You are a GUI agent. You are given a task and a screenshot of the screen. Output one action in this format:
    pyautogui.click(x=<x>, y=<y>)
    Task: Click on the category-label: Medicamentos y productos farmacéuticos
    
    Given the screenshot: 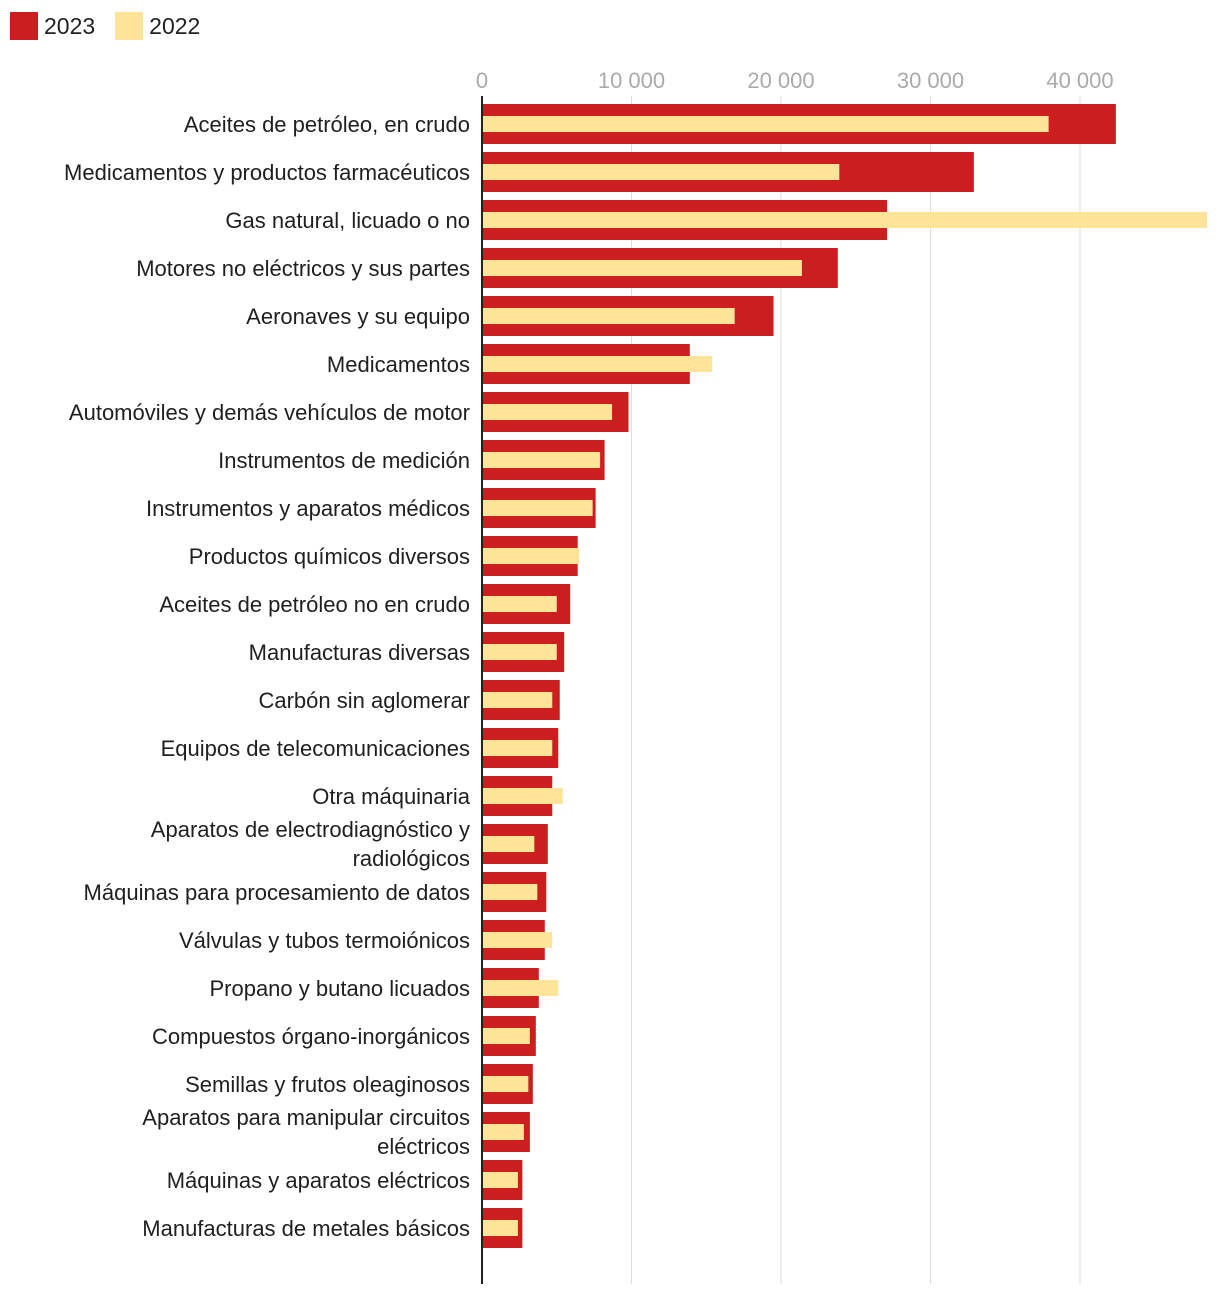 What is the action you would take?
    pyautogui.click(x=267, y=172)
    